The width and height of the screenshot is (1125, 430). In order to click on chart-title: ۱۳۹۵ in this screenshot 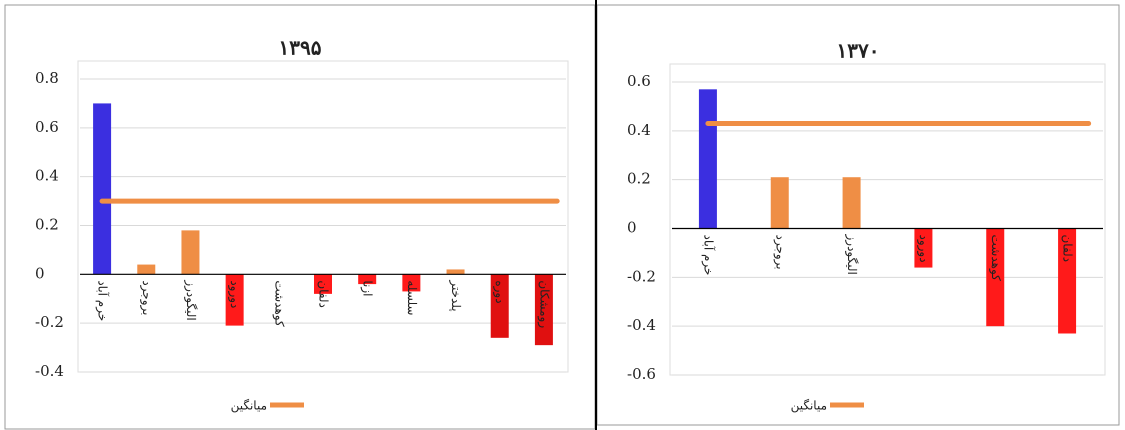, I will do `click(300, 48)`.